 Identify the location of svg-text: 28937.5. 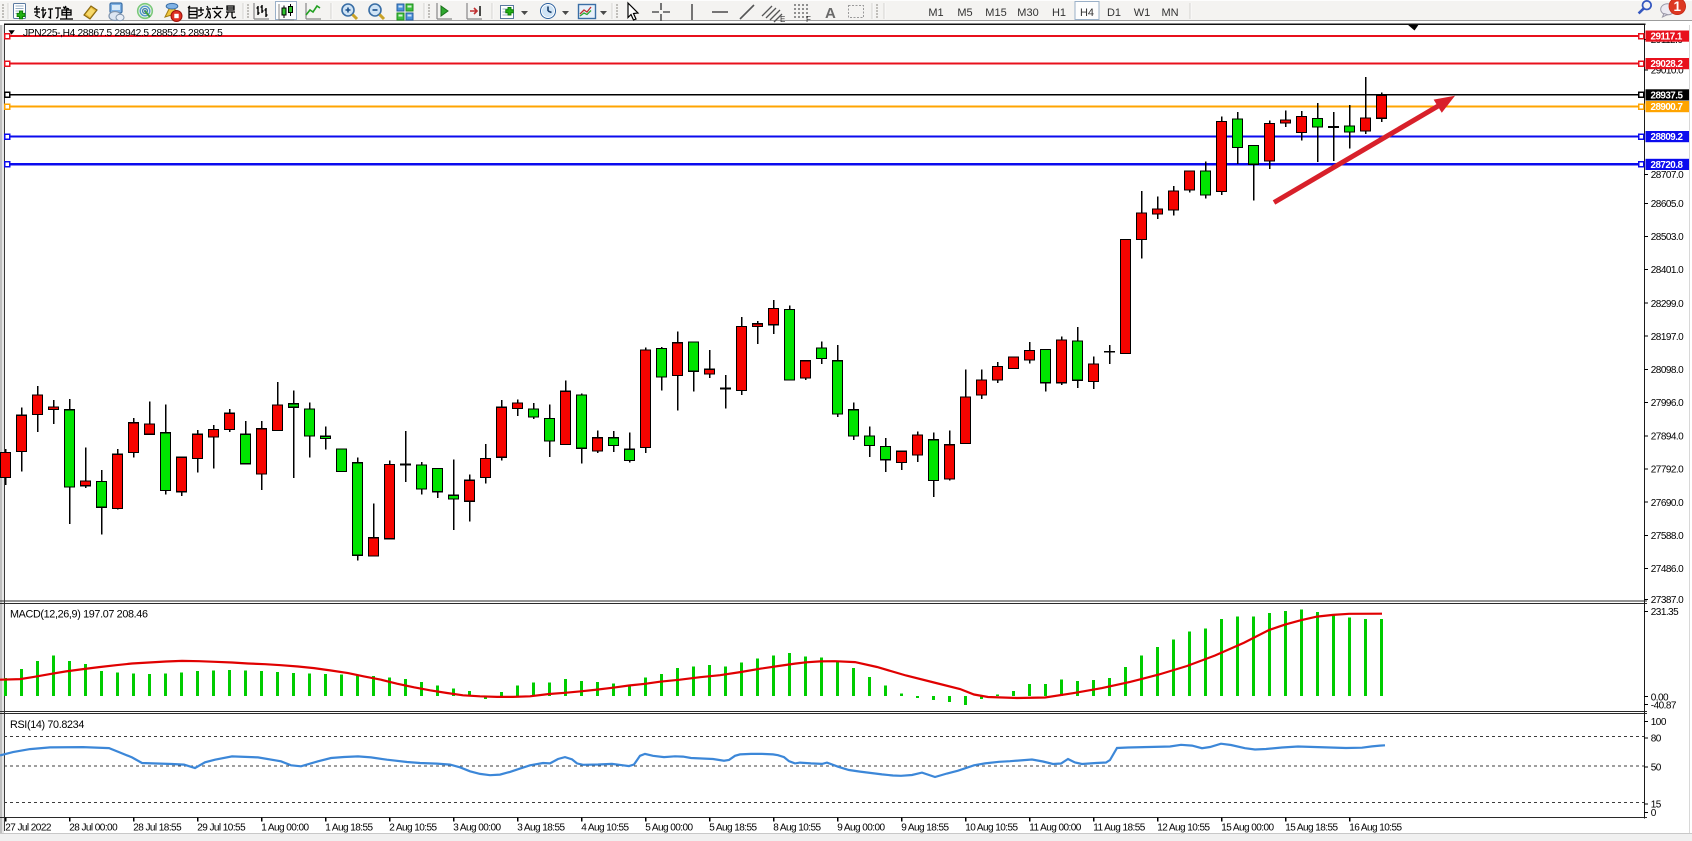
(1667, 95).